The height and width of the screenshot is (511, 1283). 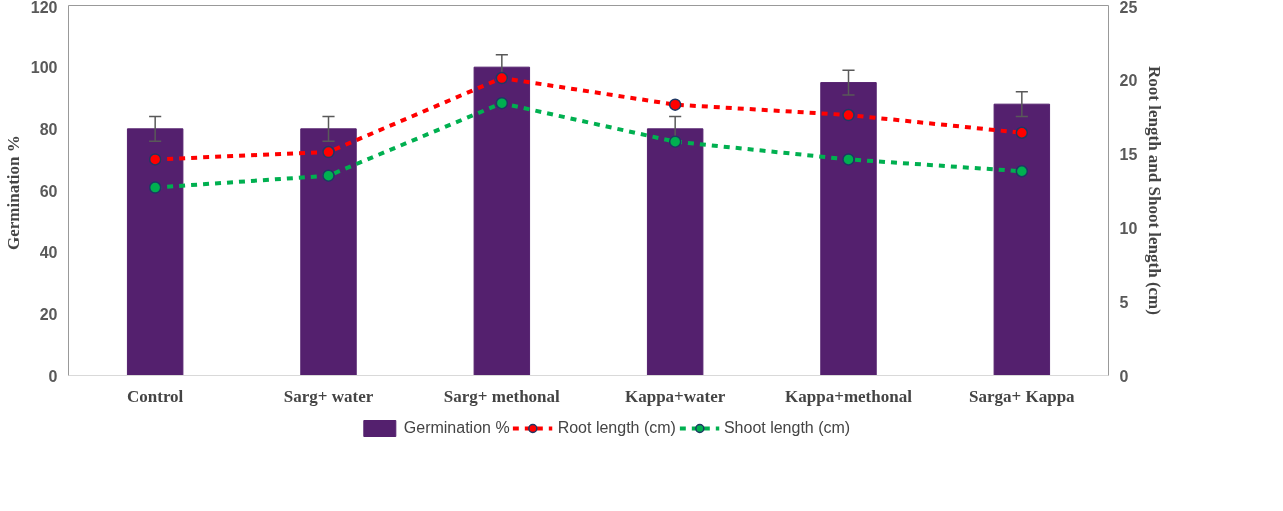 What do you see at coordinates (502, 396) in the screenshot?
I see `x-tick-label: Sarg+ methonal` at bounding box center [502, 396].